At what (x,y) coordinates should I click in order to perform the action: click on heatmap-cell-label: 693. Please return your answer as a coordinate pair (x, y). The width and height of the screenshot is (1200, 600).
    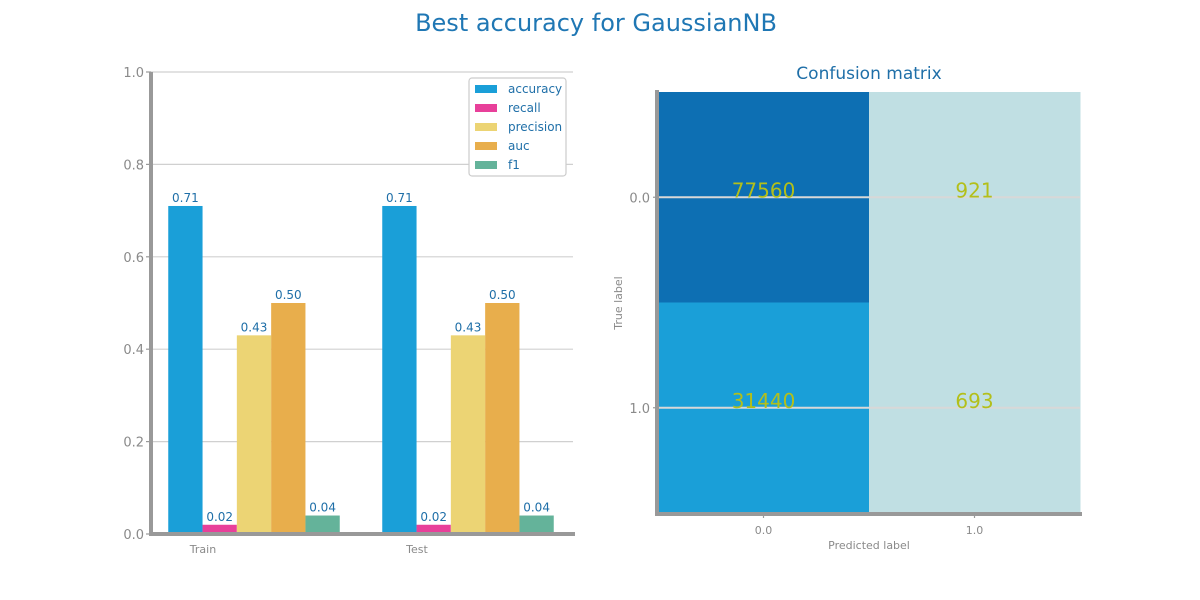
    Looking at the image, I should click on (974, 401).